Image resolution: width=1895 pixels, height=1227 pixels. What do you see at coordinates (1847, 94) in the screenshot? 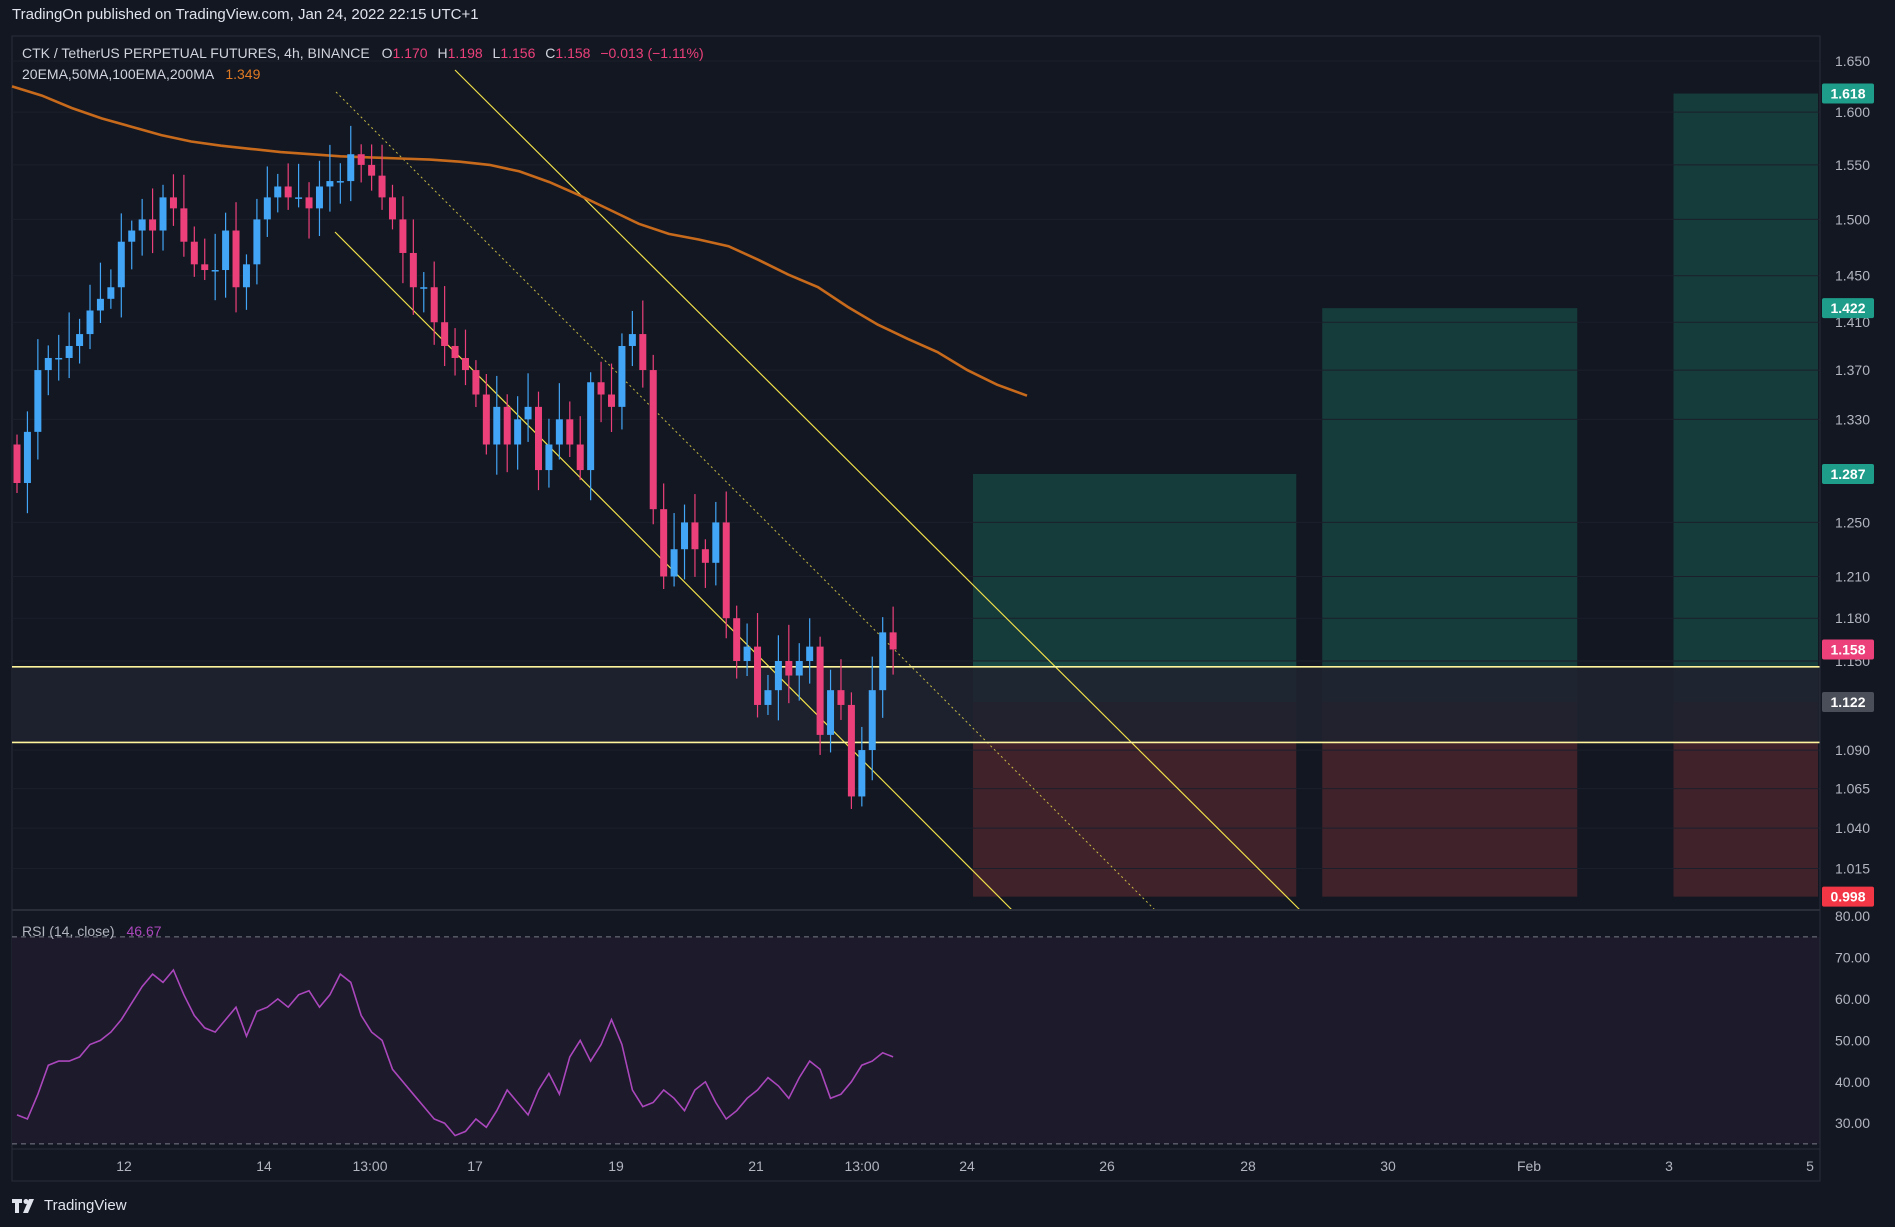
I see `price-tag-label: 1.618` at bounding box center [1847, 94].